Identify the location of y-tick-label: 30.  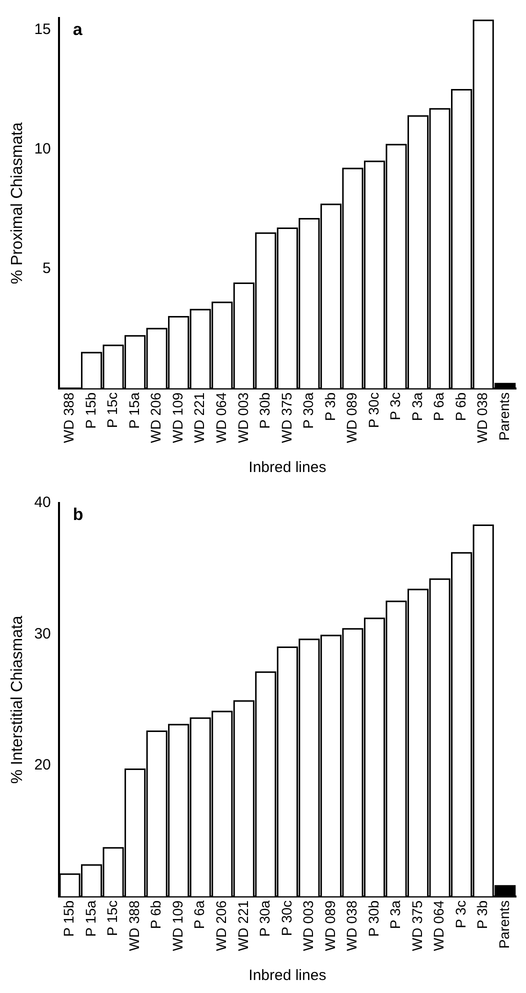
(42, 633).